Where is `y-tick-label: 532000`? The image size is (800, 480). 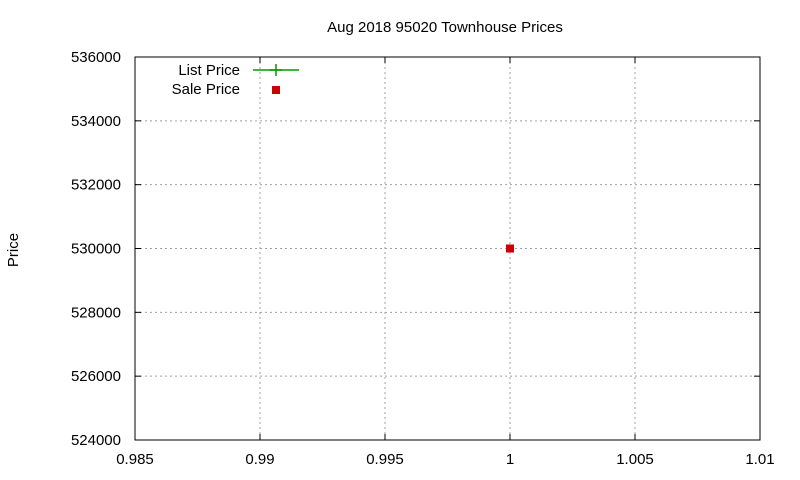
y-tick-label: 532000 is located at coordinates (96, 185).